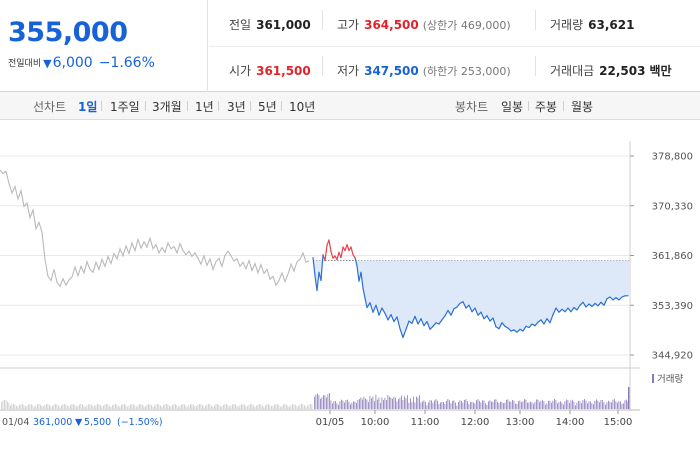 This screenshot has height=450, width=700. Describe the element at coordinates (236, 107) in the screenshot. I see `period-3y: 3년` at that location.